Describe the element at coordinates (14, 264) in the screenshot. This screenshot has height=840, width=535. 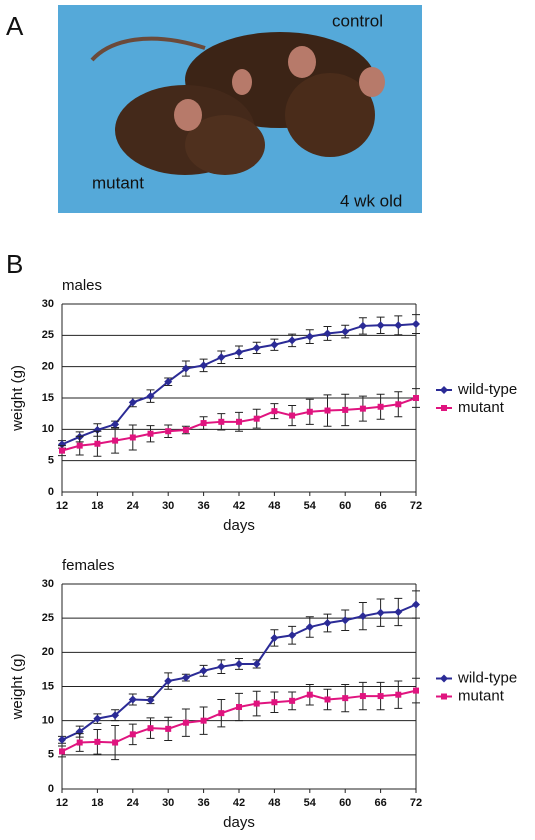
I see `panel-label: B` at that location.